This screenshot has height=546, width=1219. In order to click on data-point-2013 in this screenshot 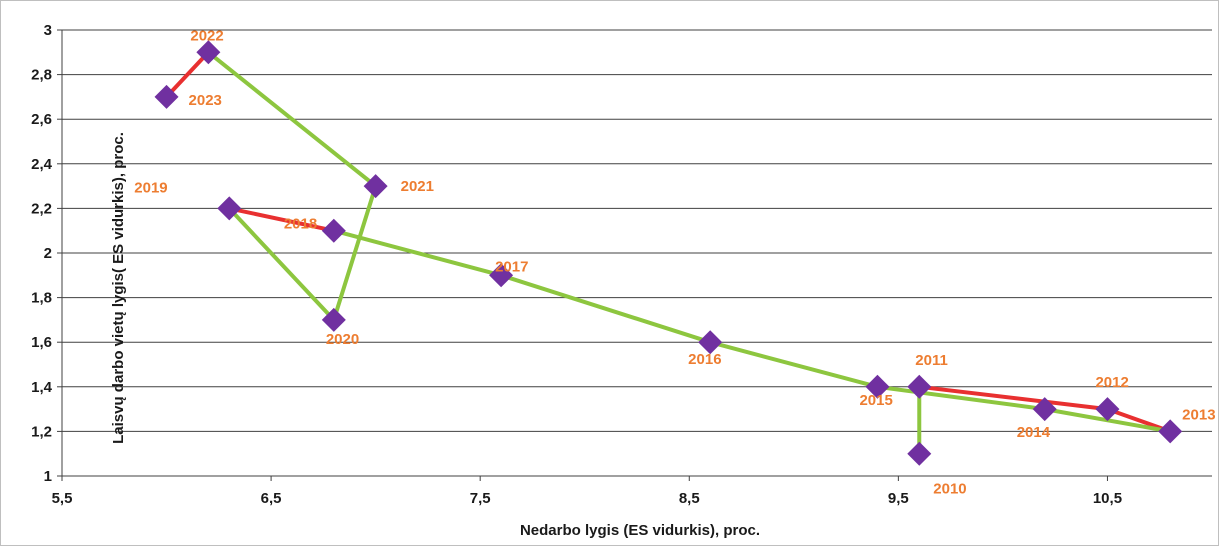, I will do `click(1170, 431)`.